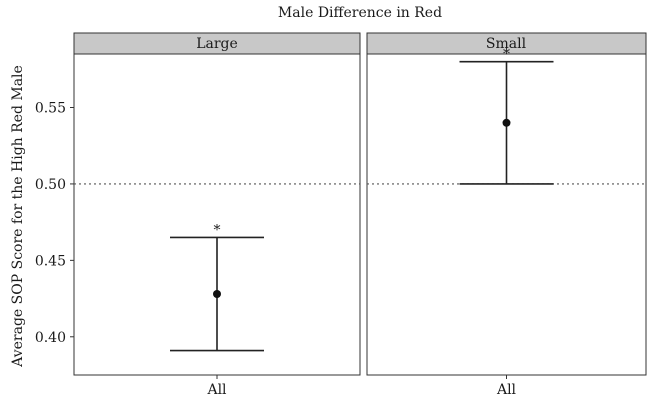  What do you see at coordinates (50, 109) in the screenshot?
I see `y-tick-label: 0.55` at bounding box center [50, 109].